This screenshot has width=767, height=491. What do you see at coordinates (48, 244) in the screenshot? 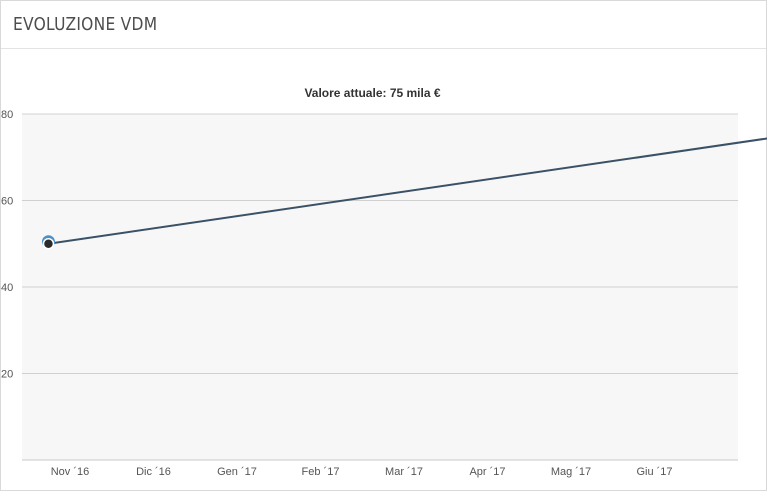
I see `data-point` at bounding box center [48, 244].